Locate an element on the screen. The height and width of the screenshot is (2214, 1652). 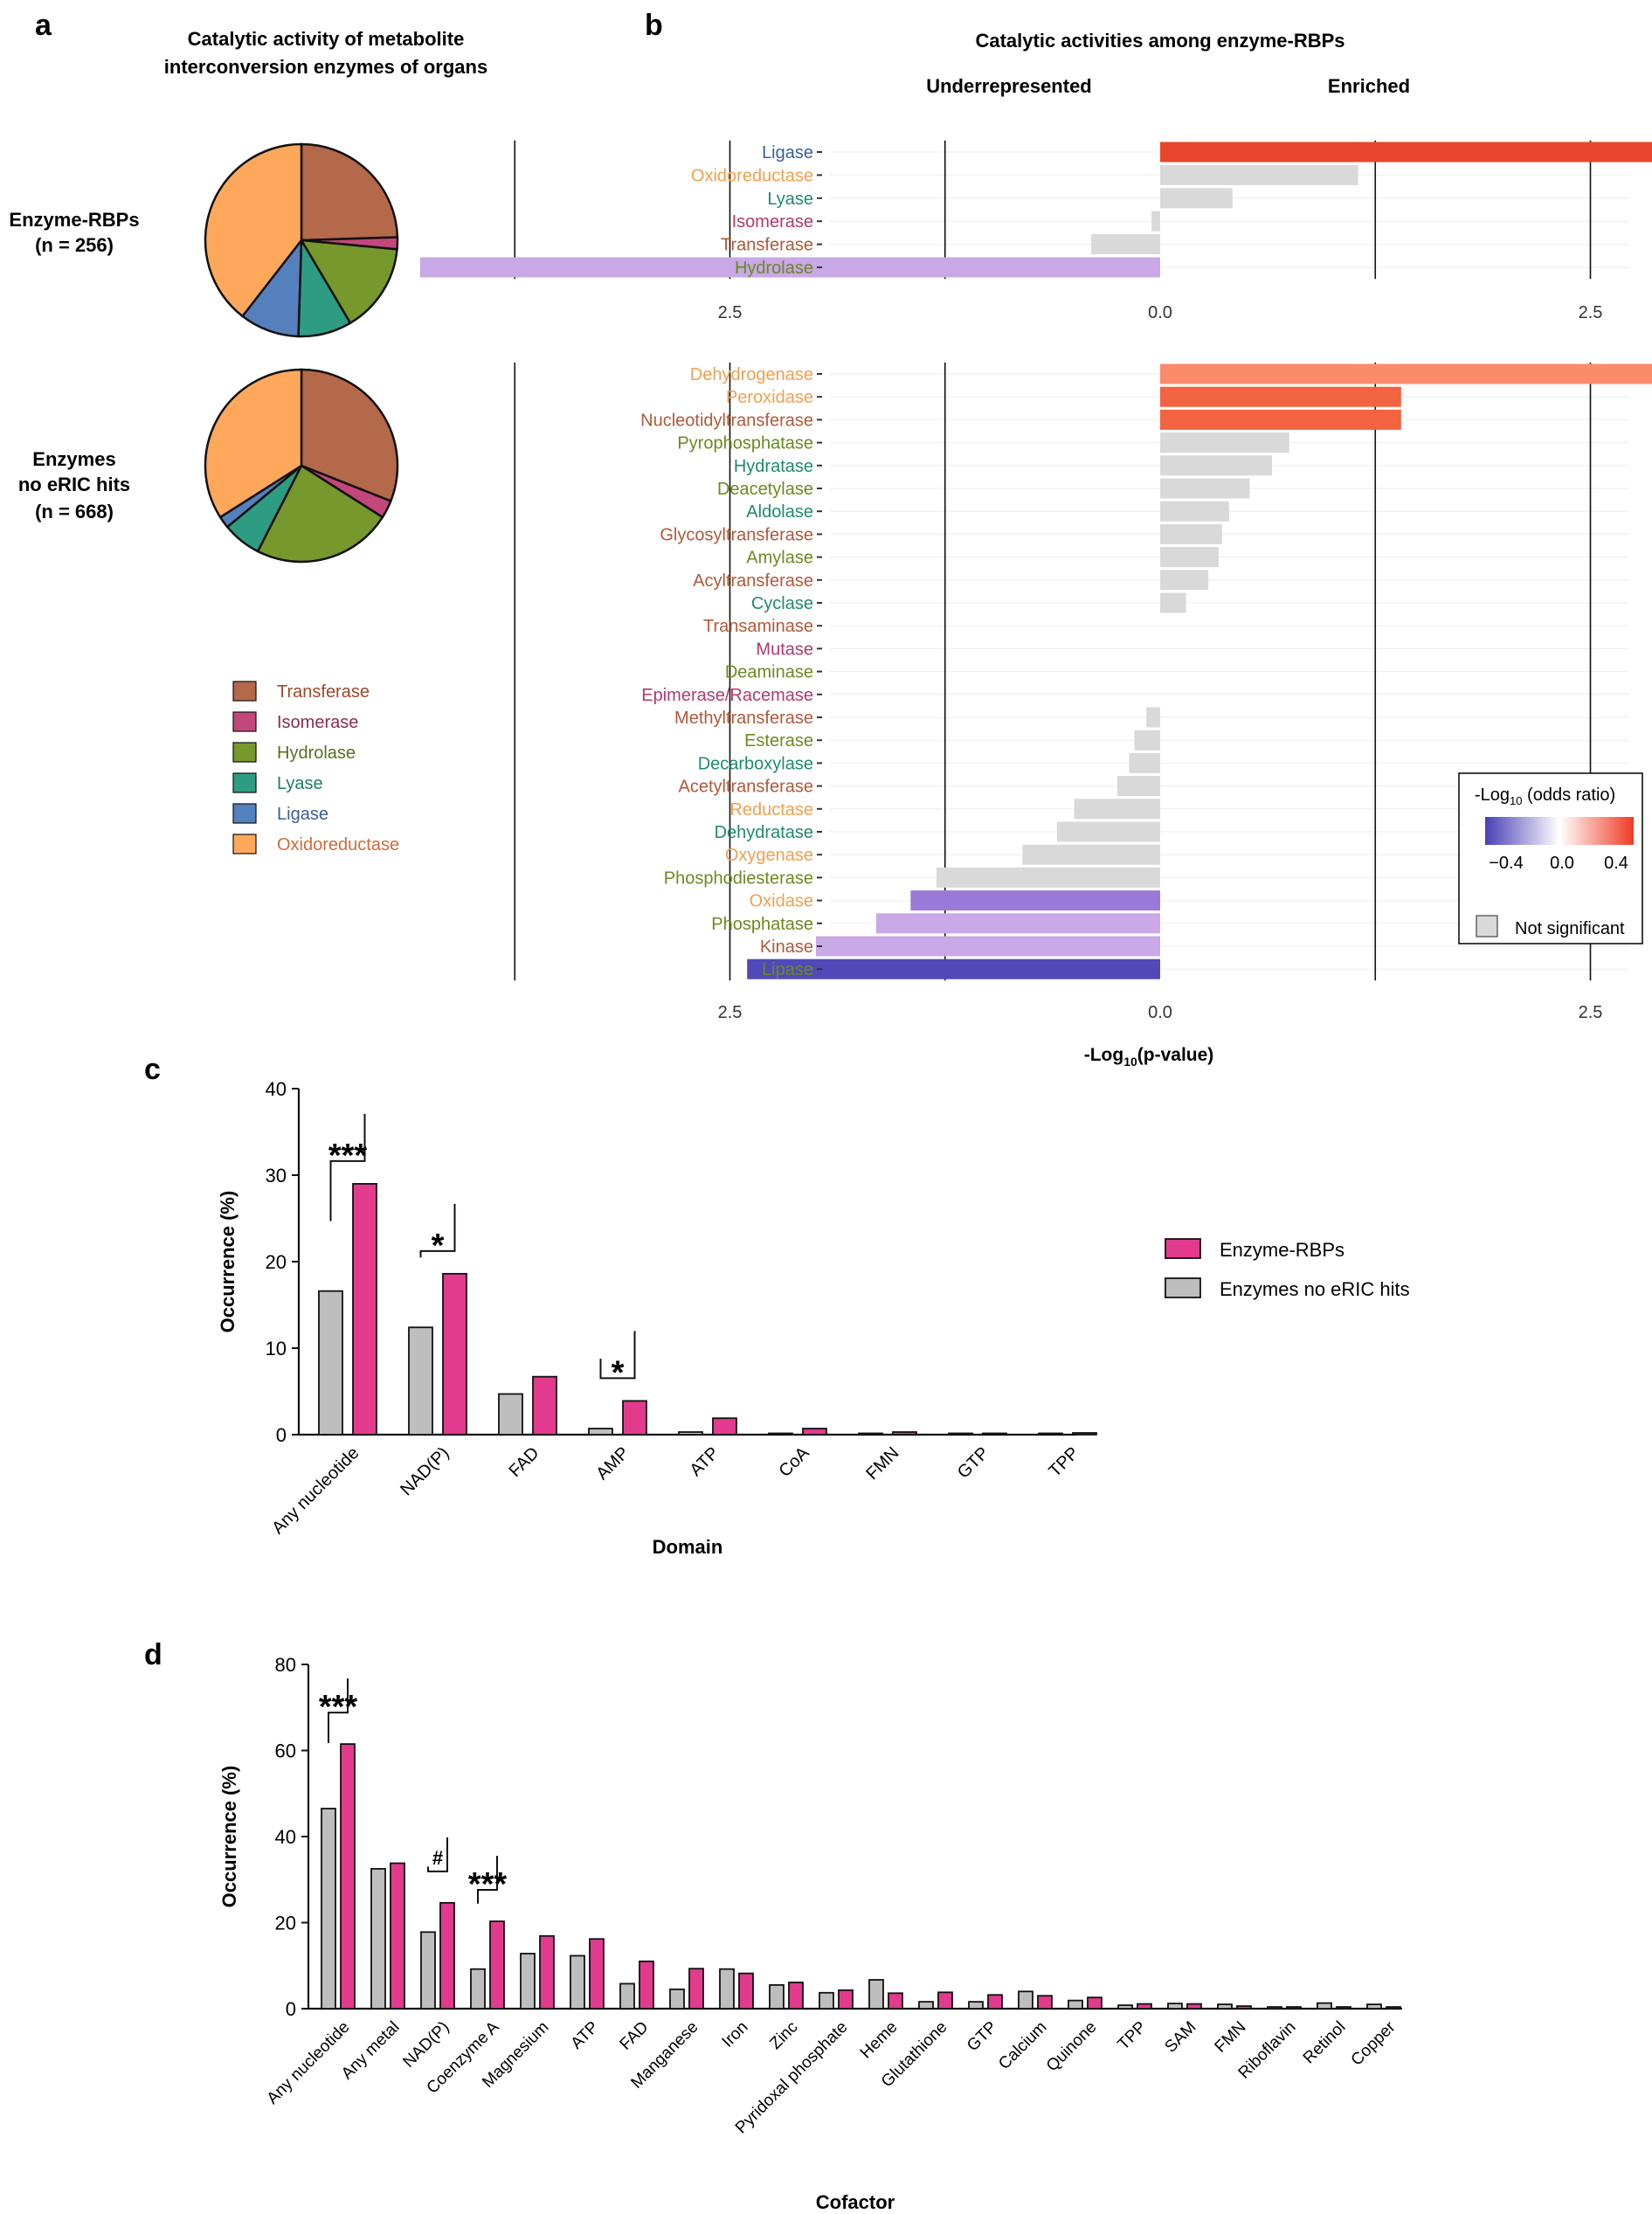
category-label: Oxygenase is located at coordinates (769, 856).